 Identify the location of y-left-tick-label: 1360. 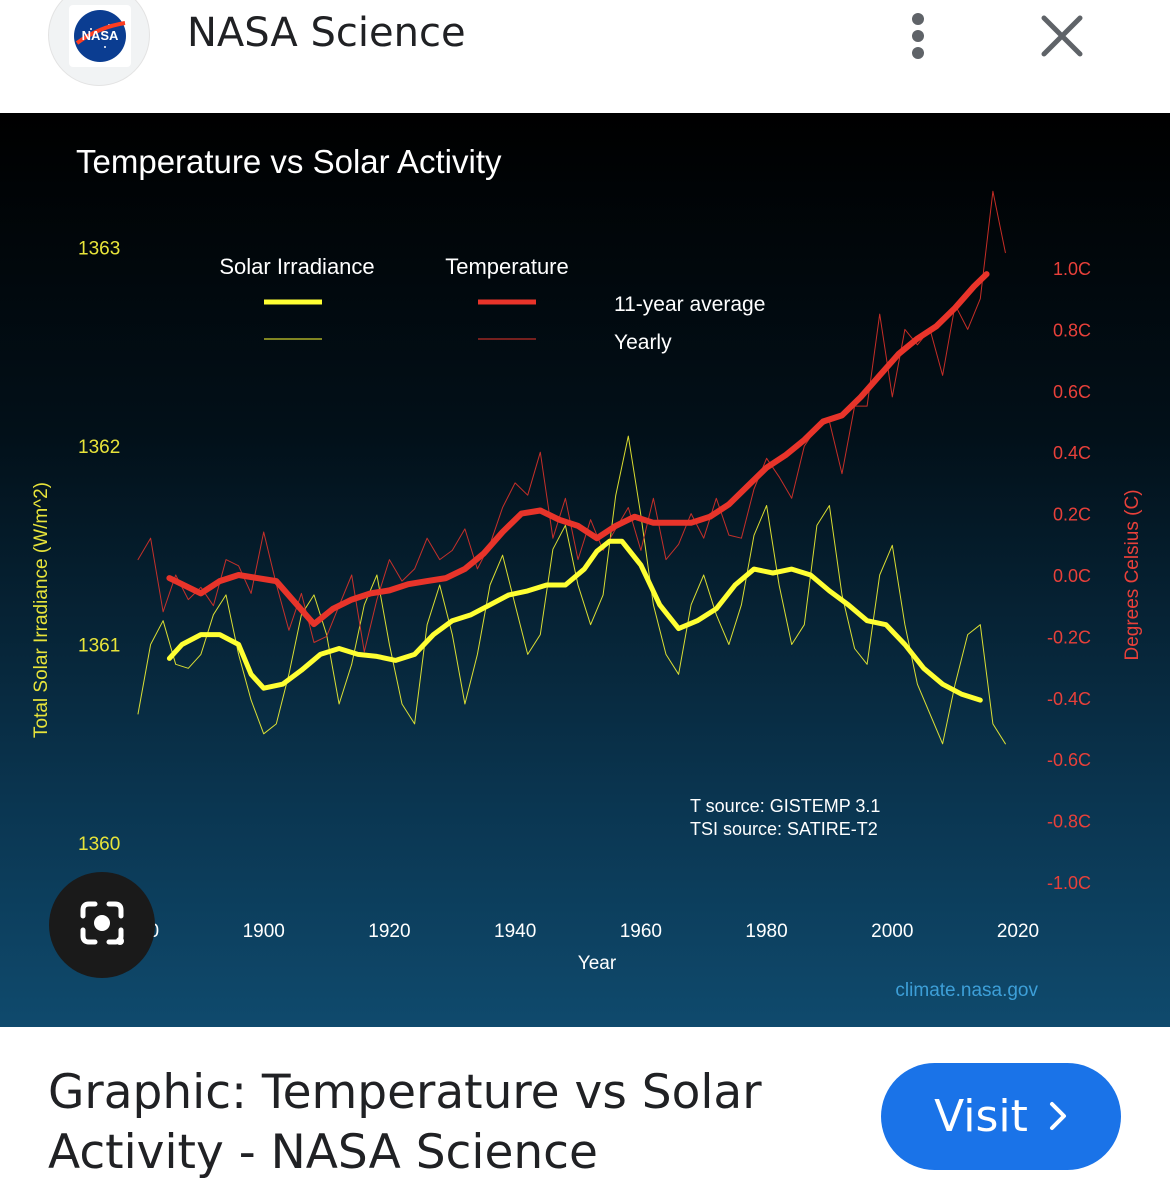
(99, 844).